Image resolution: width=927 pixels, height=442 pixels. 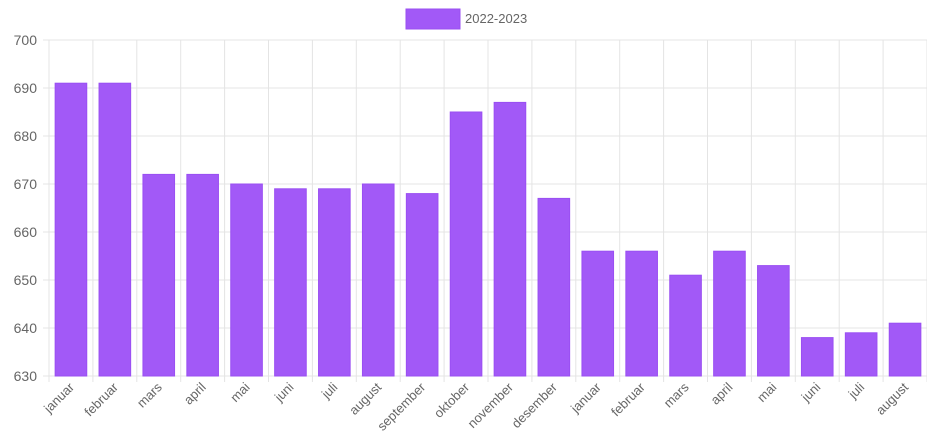 What do you see at coordinates (26, 232) in the screenshot?
I see `y-tick-label: 660` at bounding box center [26, 232].